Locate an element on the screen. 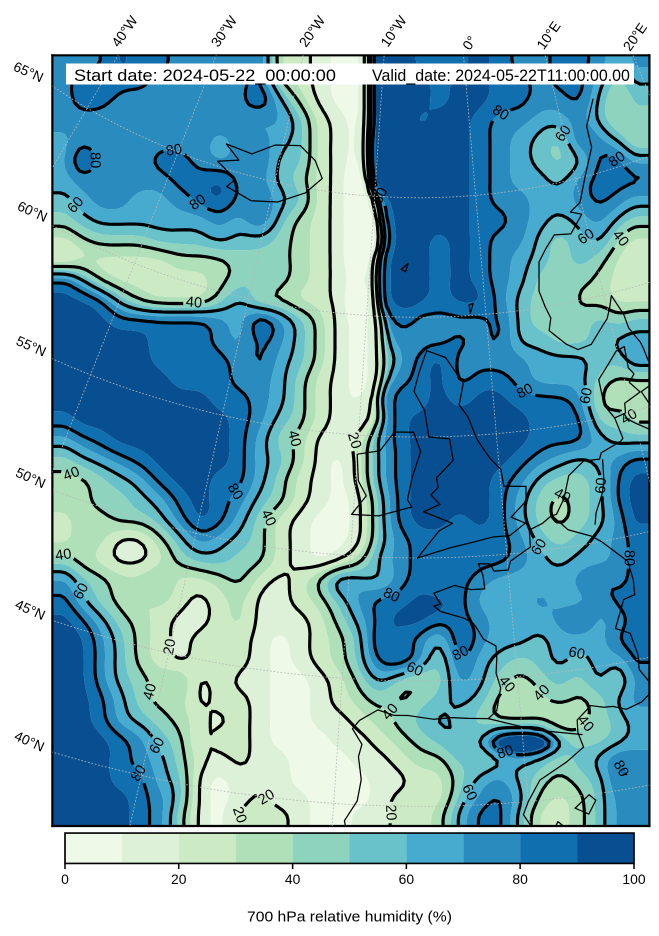 This screenshot has height=936, width=659. svg-text: 100 is located at coordinates (633, 879).